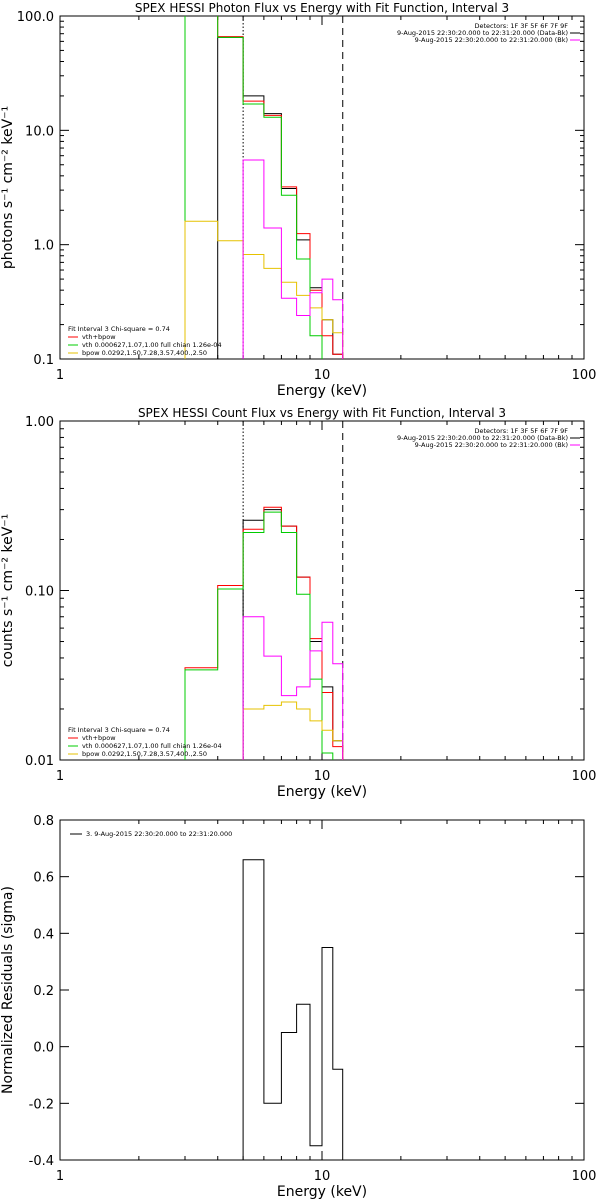 Image resolution: width=600 pixels, height=1200 pixels. Describe the element at coordinates (43, 1048) in the screenshot. I see `y-tick-label: 0.0` at that location.